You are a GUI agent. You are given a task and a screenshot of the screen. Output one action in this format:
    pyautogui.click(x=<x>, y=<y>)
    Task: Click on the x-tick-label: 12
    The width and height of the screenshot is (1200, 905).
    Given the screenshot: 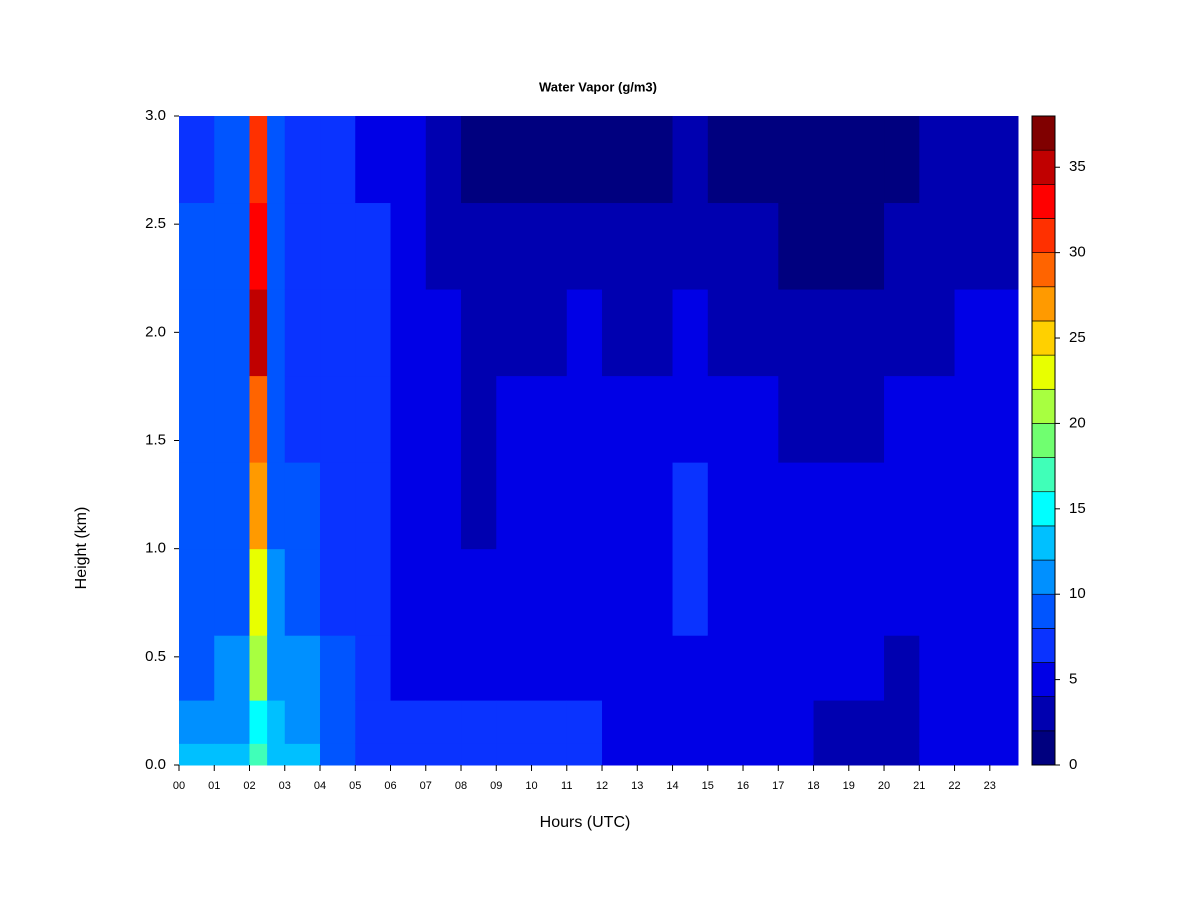 What is the action you would take?
    pyautogui.click(x=602, y=786)
    